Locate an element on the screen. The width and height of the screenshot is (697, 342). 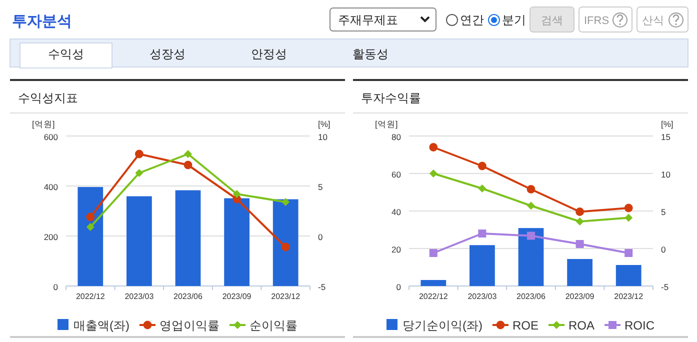
legend-label: ROIC is located at coordinates (639, 325).